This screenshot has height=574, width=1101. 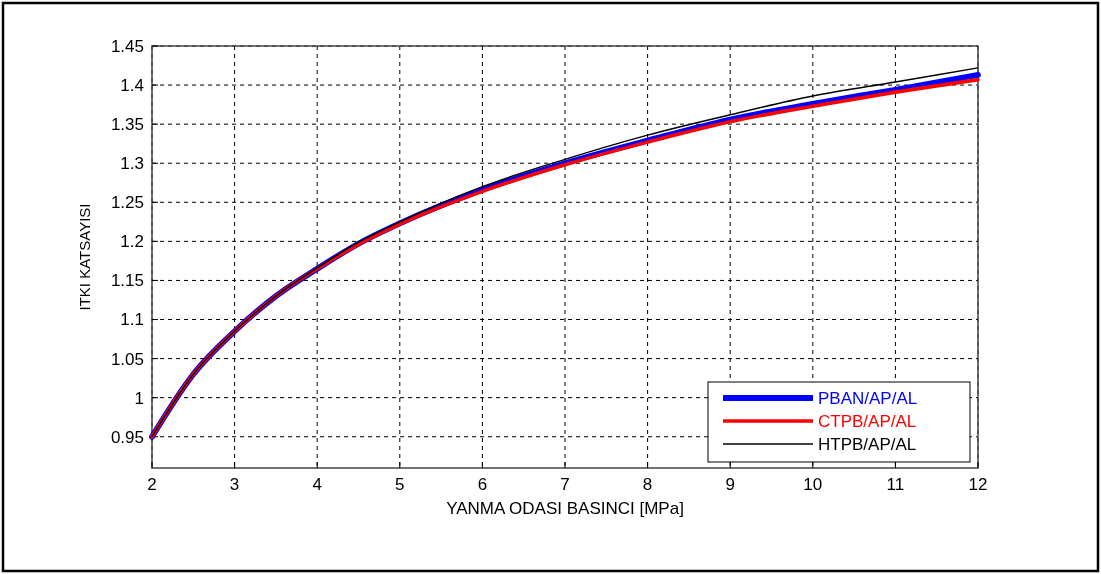 I want to click on x-axis-title: YANMA ODASI BASINCI [MPa], so click(x=565, y=508).